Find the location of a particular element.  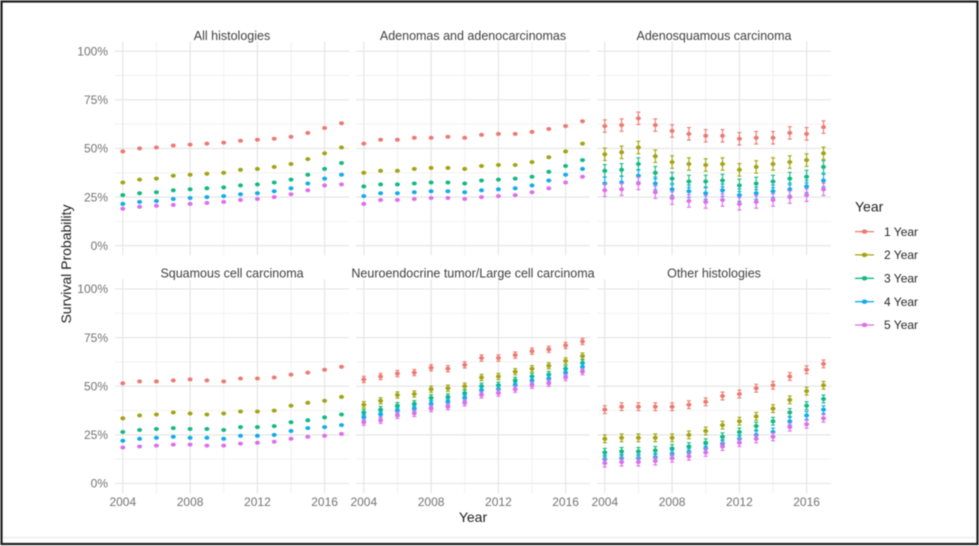

svg-text: Squamous cell carcinoma is located at coordinates (231, 273).